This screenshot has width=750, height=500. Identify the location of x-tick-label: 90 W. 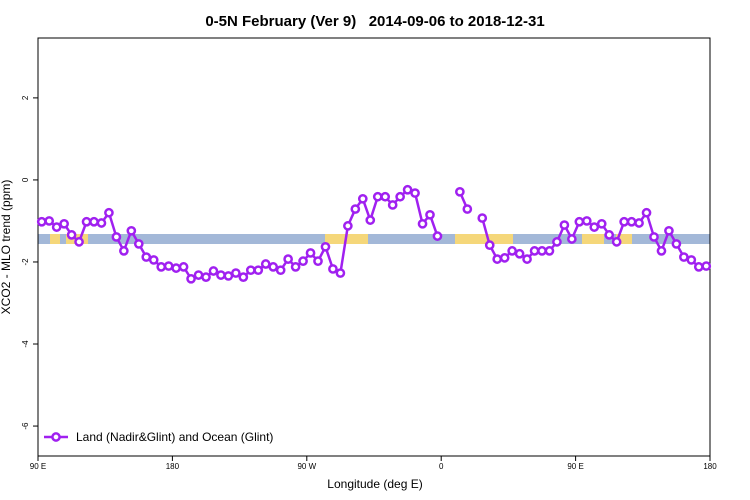
(306, 466).